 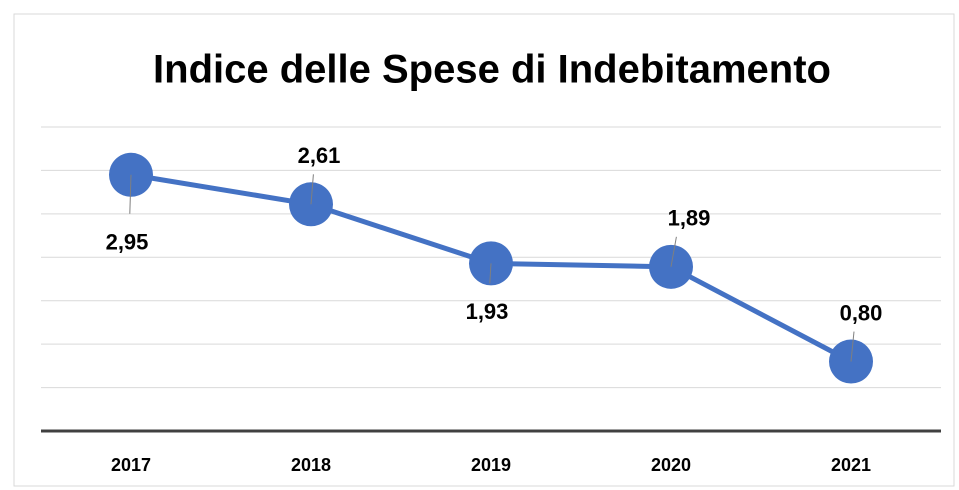 I want to click on chart-title: Indice delle Spese di Indebitamento, so click(x=492, y=70).